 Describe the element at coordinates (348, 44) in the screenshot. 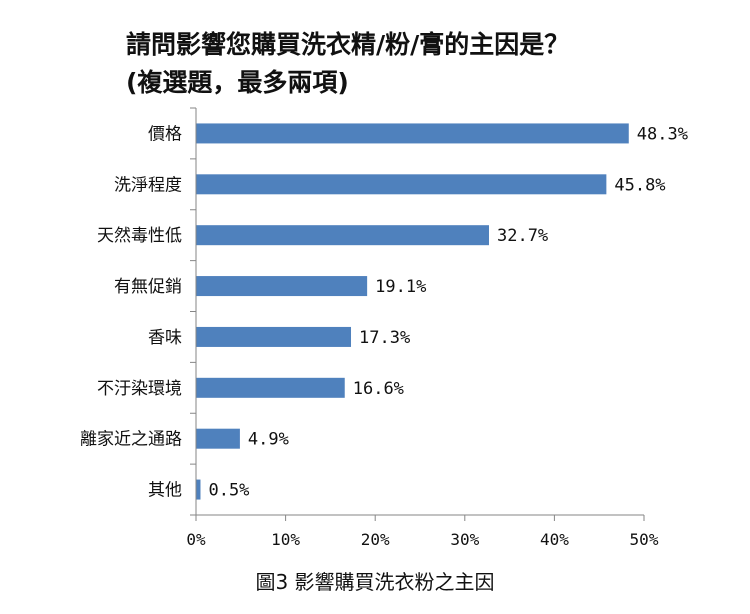

I see `chart-title-line-1: 請問影響您購買洗衣精/粉/膏的主因是？` at that location.